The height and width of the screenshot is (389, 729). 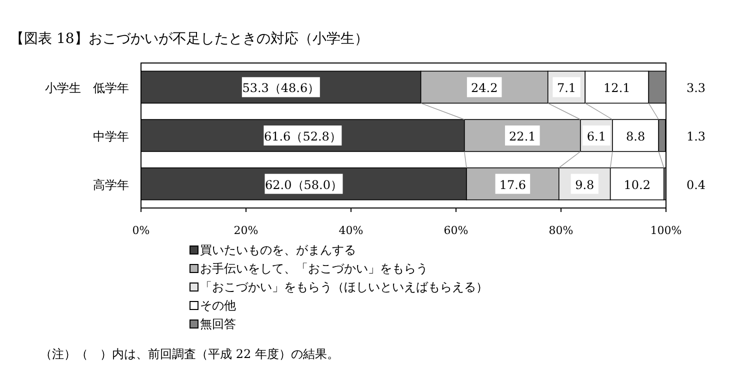 What do you see at coordinates (218, 324) in the screenshot?
I see `legend-label: 無回答` at bounding box center [218, 324].